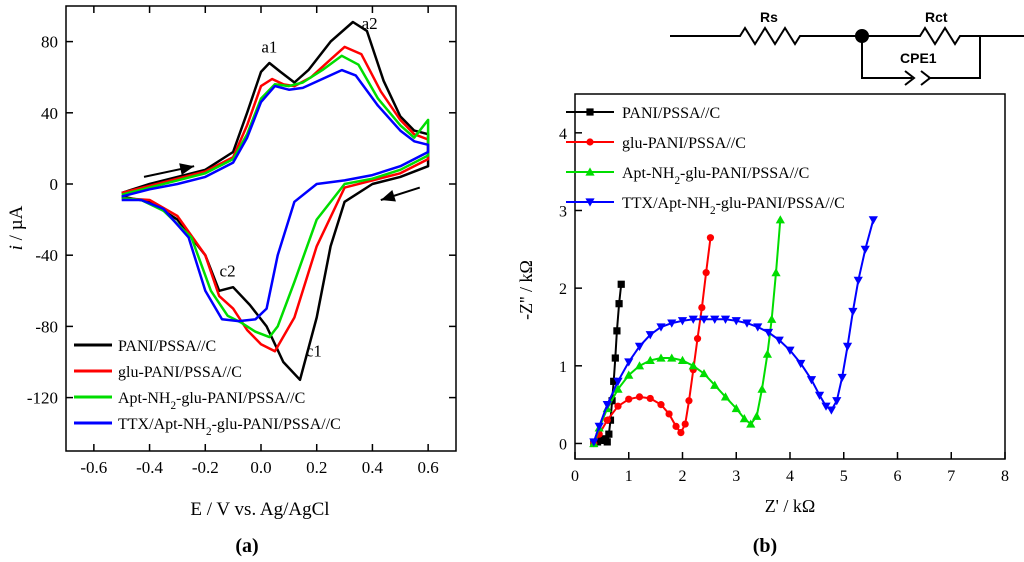 The height and width of the screenshot is (562, 1024). I want to click on legend-label-part: 2, so click(677, 181).